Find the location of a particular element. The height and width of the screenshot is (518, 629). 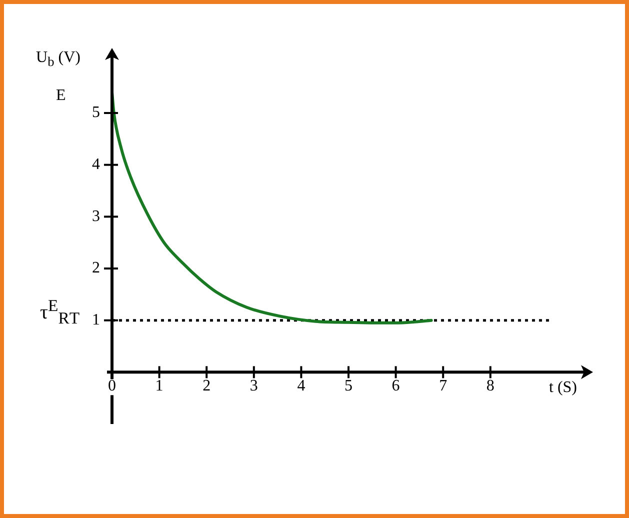

x-tick-label: 6 is located at coordinates (396, 385).